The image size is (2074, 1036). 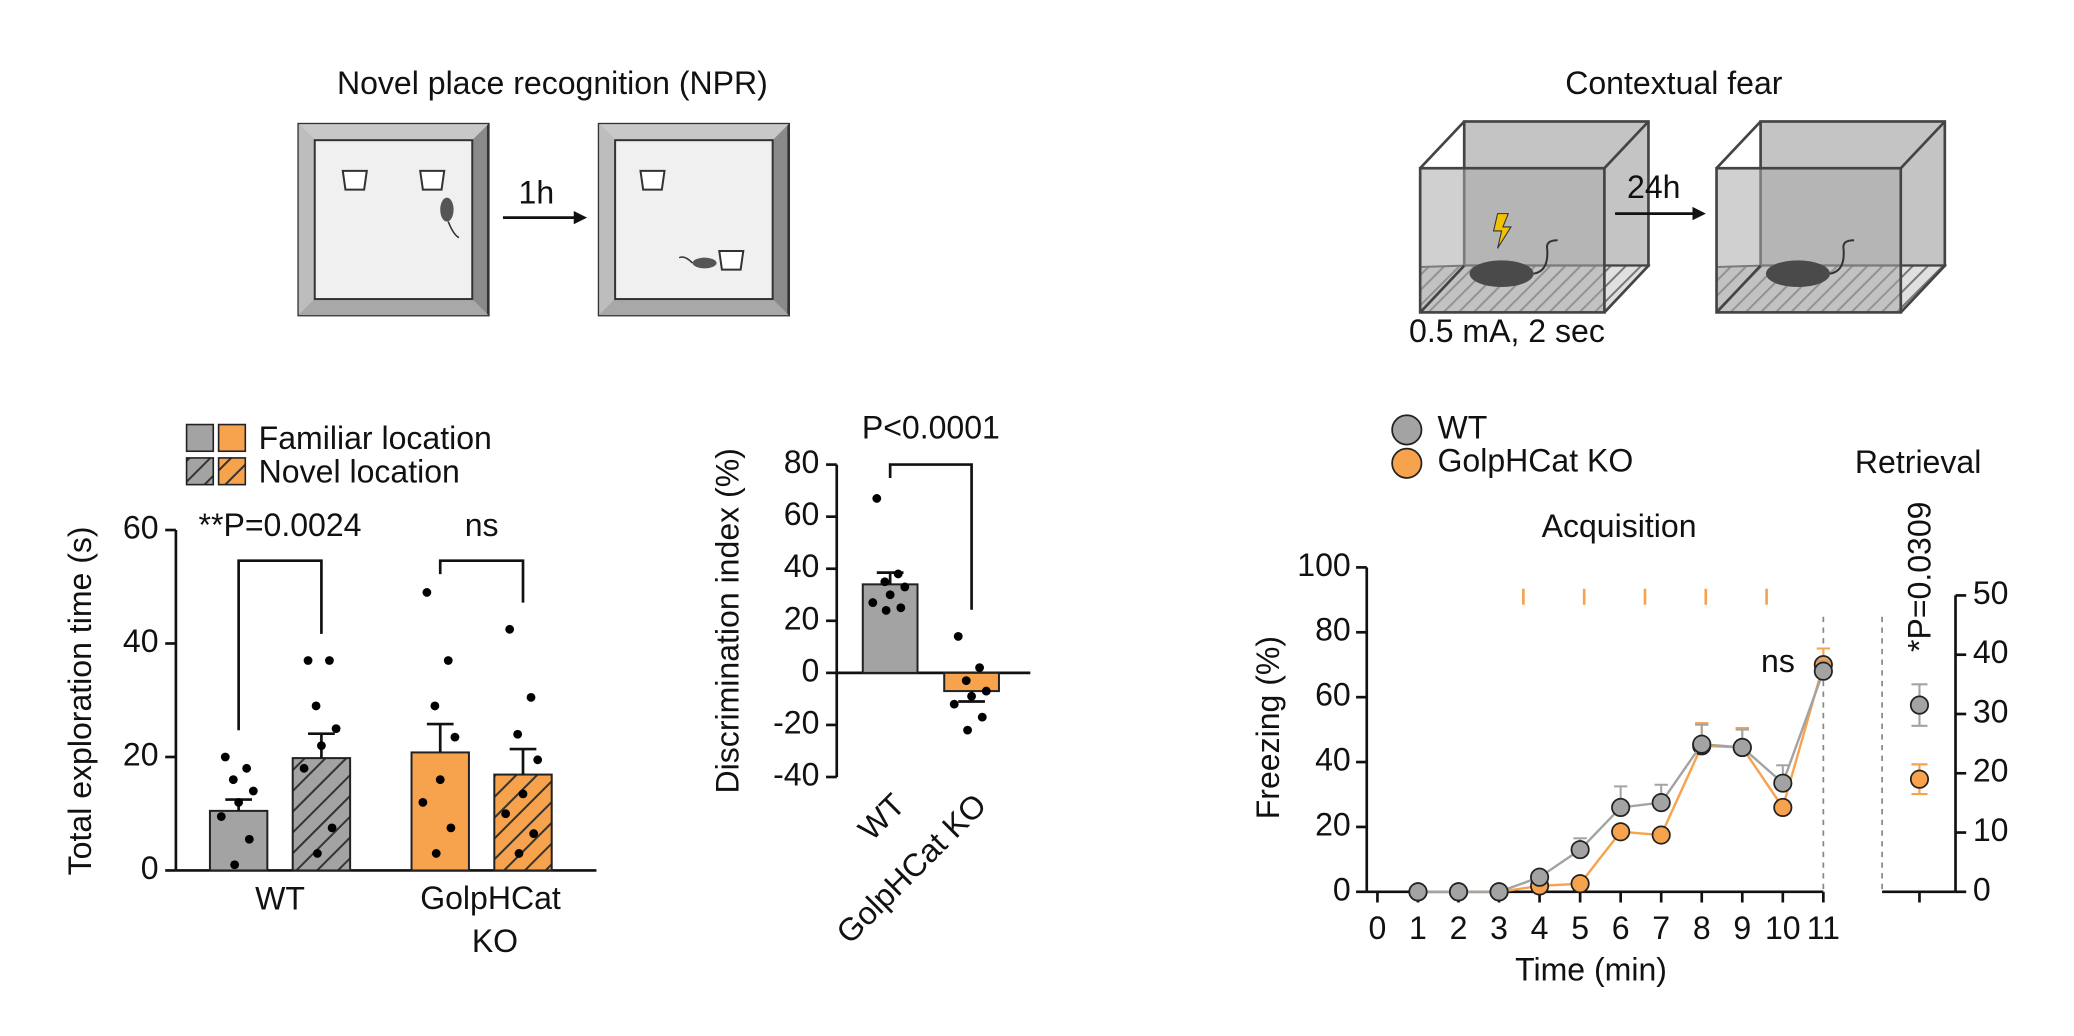 What do you see at coordinates (1991, 771) in the screenshot?
I see `y2-tick-label: 20` at bounding box center [1991, 771].